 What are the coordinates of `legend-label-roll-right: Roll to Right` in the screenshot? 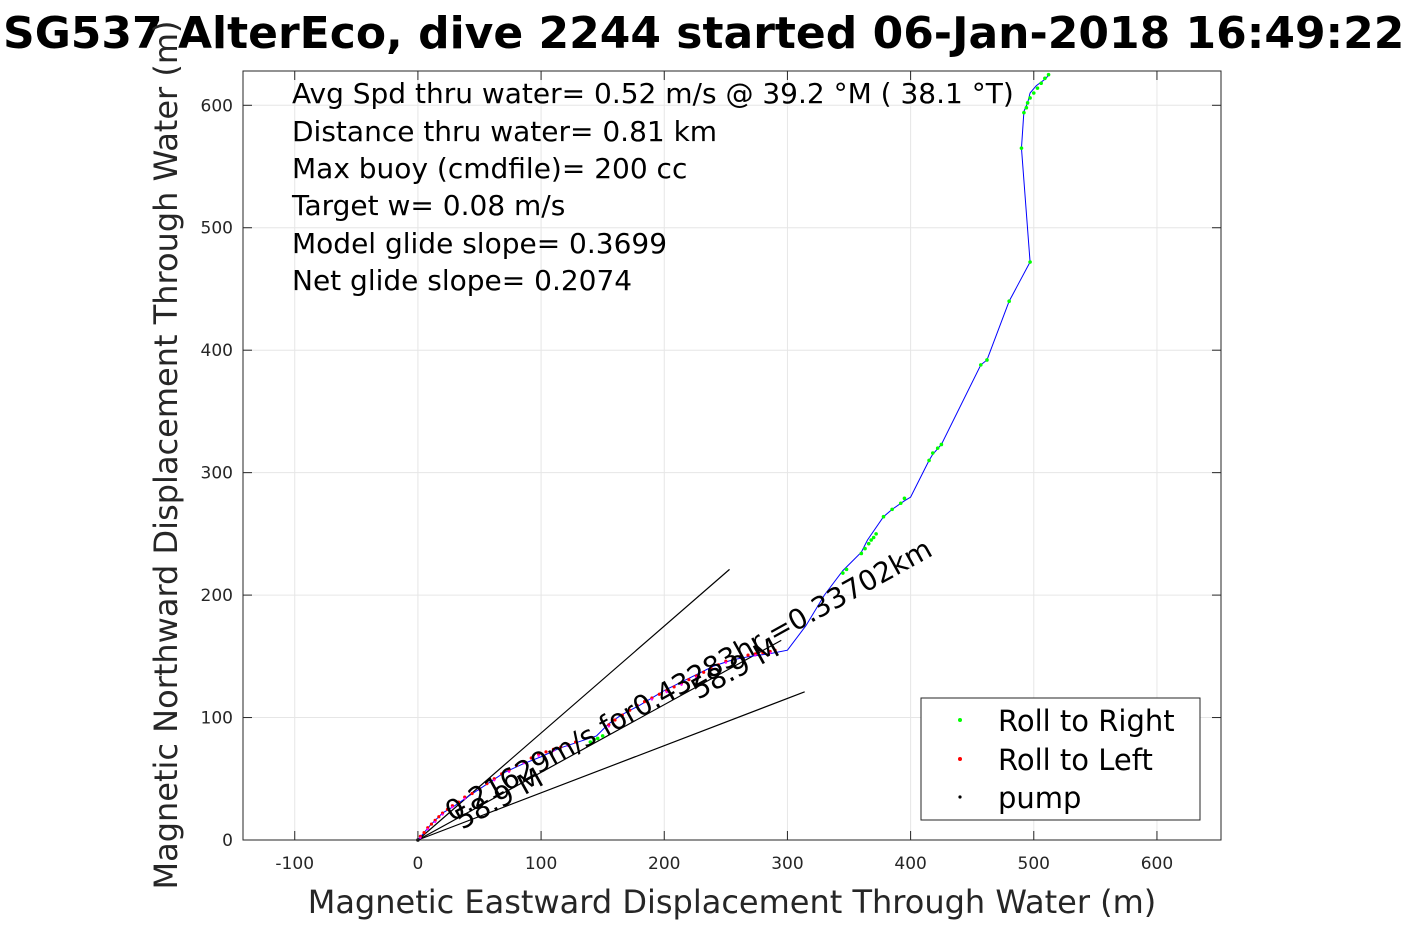 It's located at (1086, 721).